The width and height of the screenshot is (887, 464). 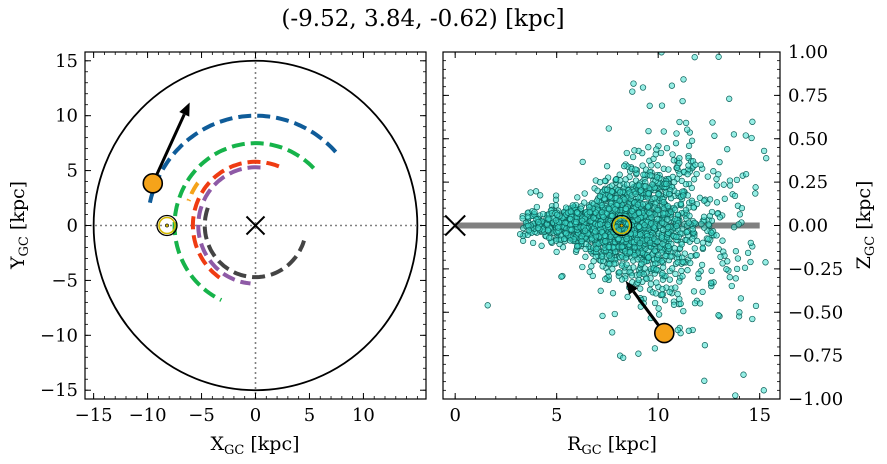 I want to click on sun-marker, so click(x=622, y=225).